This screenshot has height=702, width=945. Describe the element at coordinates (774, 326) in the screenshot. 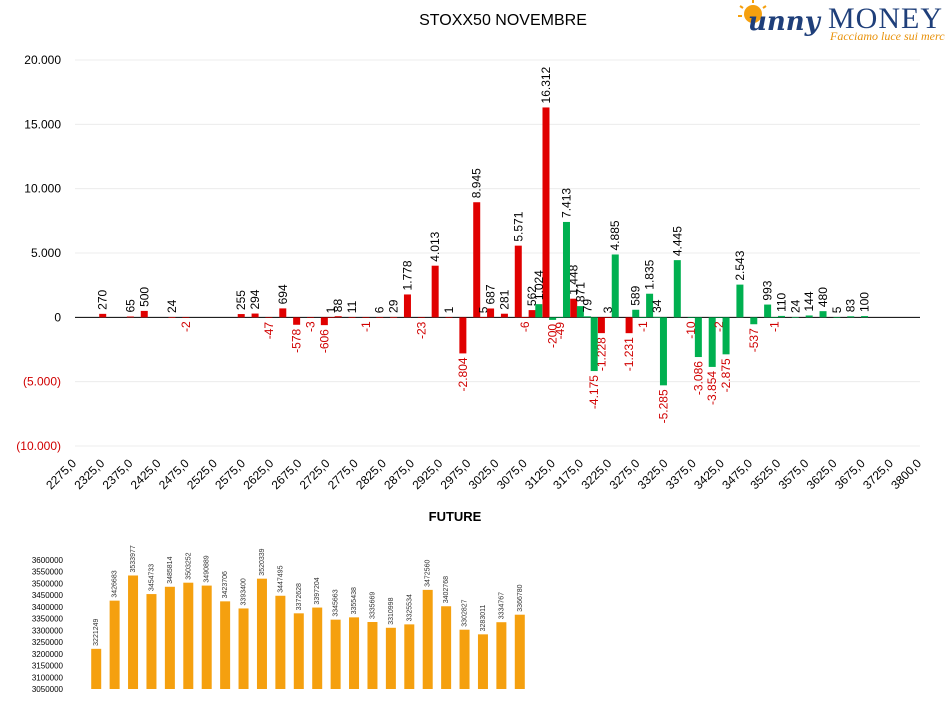

I see `bar-data-label: -1` at that location.